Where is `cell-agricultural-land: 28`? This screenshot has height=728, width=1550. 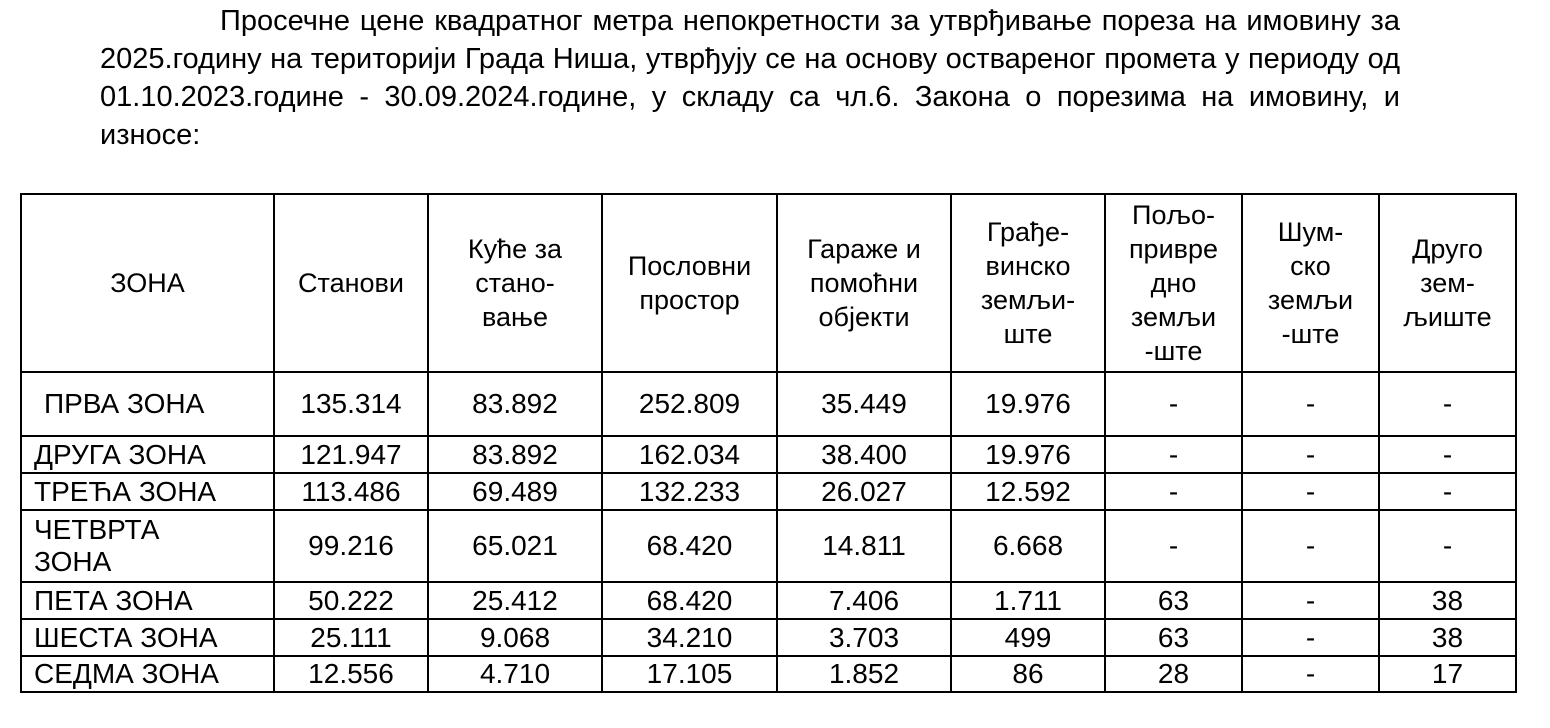 cell-agricultural-land: 28 is located at coordinates (1173, 674).